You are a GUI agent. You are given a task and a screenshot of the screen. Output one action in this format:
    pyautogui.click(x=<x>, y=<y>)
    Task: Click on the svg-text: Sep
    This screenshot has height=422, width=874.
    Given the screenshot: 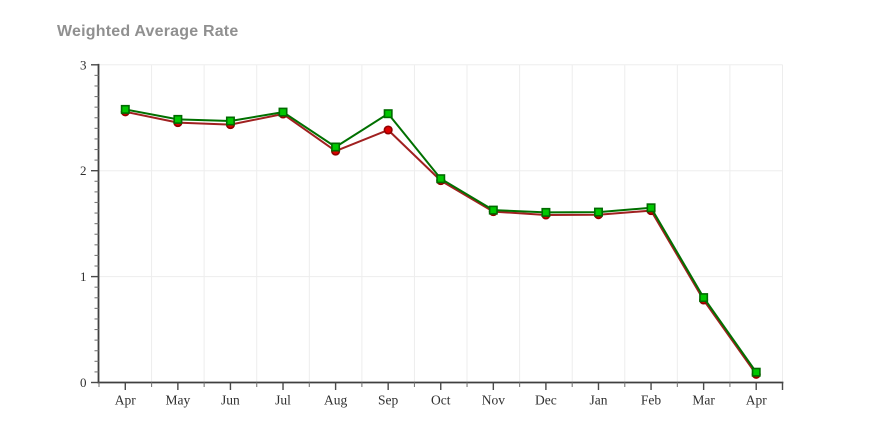 What is the action you would take?
    pyautogui.click(x=388, y=400)
    